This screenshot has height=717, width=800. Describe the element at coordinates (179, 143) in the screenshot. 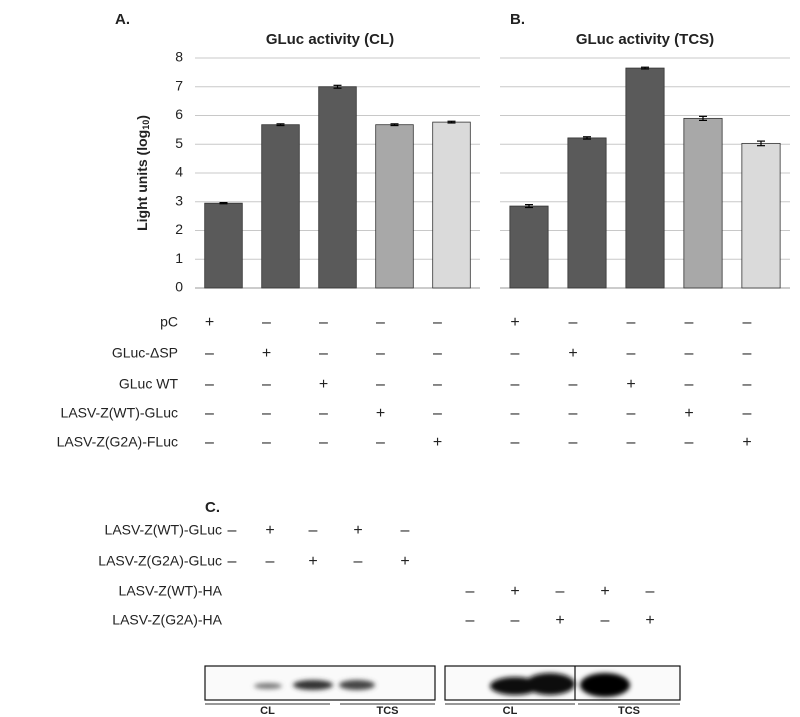

I see `y-tick-label: 5` at that location.